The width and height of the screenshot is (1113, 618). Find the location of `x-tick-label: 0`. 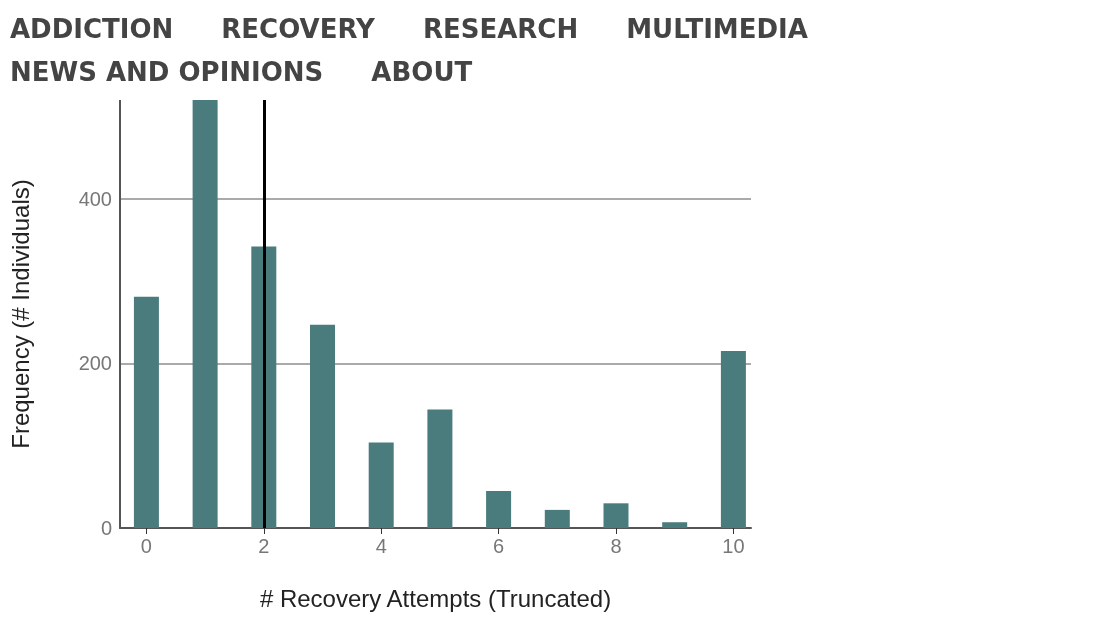

x-tick-label: 0 is located at coordinates (146, 546).